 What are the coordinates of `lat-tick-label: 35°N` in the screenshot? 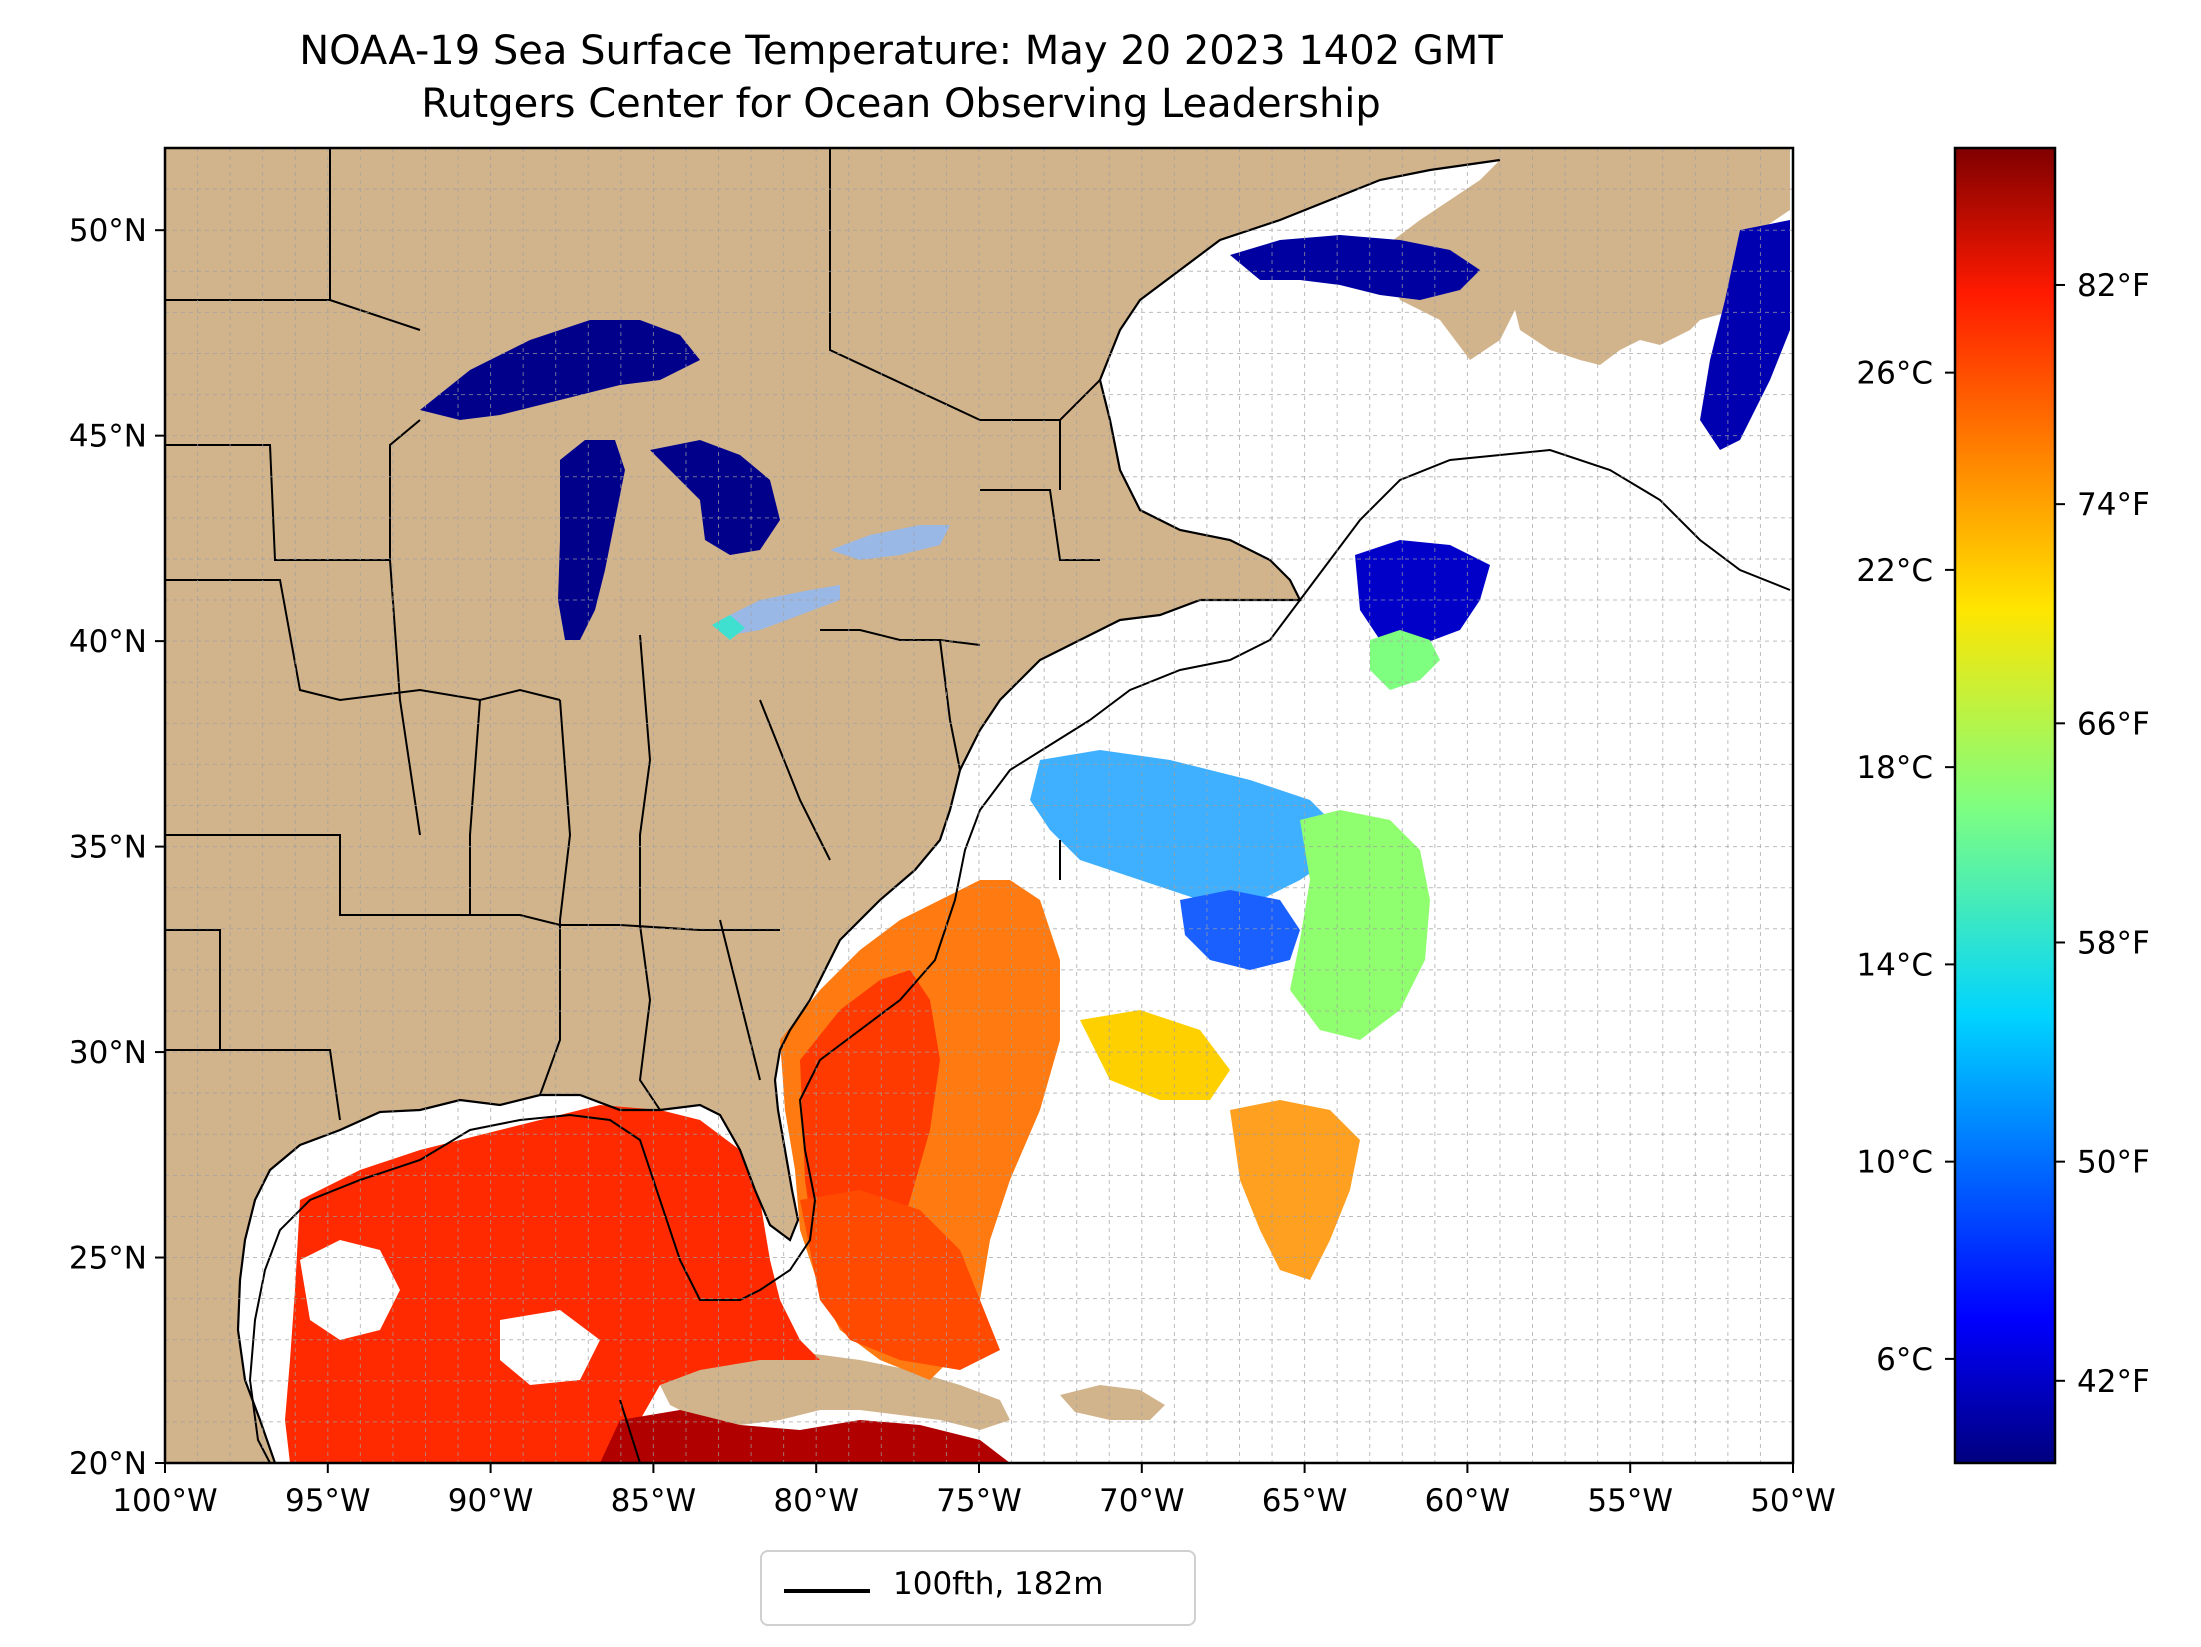 It's located at (108, 848).